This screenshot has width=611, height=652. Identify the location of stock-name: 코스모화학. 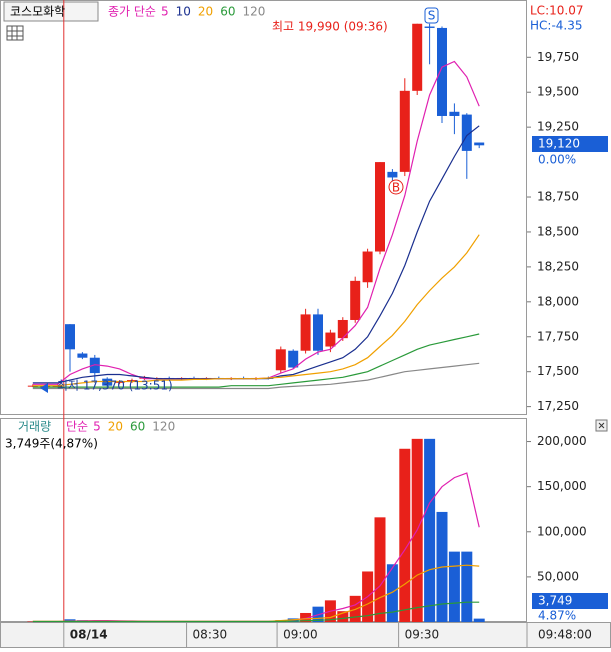
(37, 12).